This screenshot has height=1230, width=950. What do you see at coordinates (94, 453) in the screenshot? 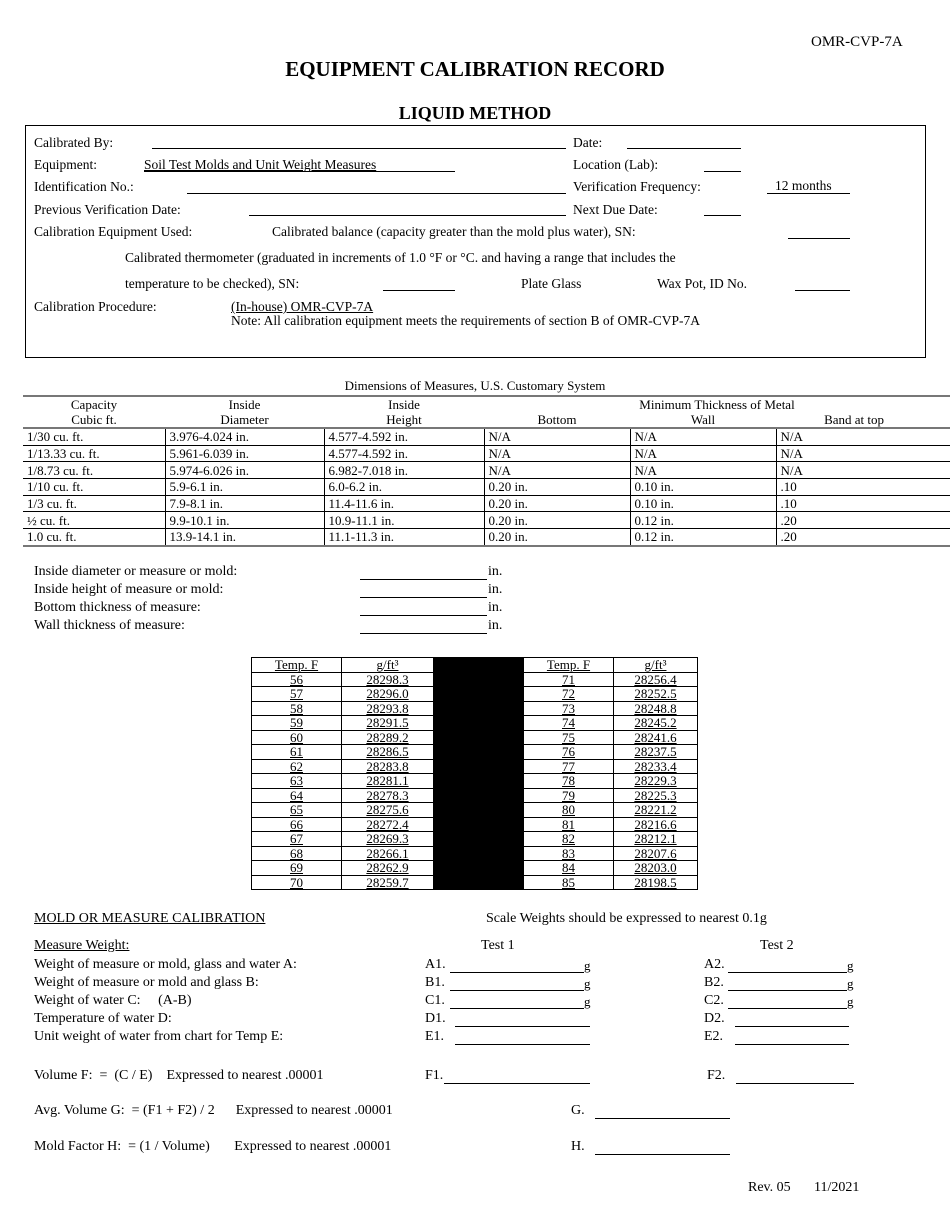
I see `dimension-cell: 1/13.33 cu. ft.` at bounding box center [94, 453].